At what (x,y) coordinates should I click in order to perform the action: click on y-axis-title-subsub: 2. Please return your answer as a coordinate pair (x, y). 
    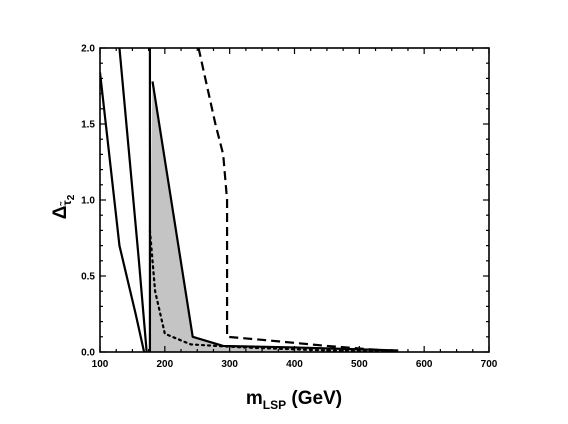
    Looking at the image, I should click on (71, 197).